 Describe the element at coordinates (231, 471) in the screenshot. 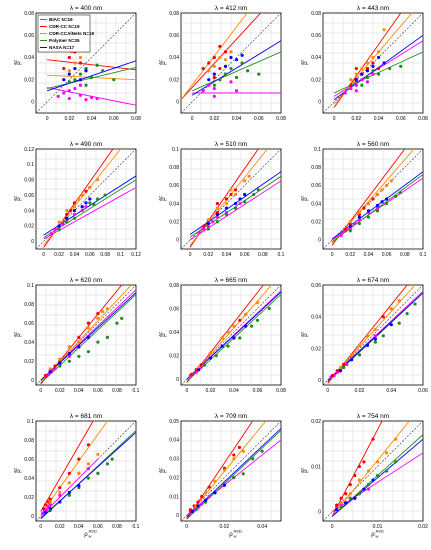

I see `one-to-one-line` at that location.